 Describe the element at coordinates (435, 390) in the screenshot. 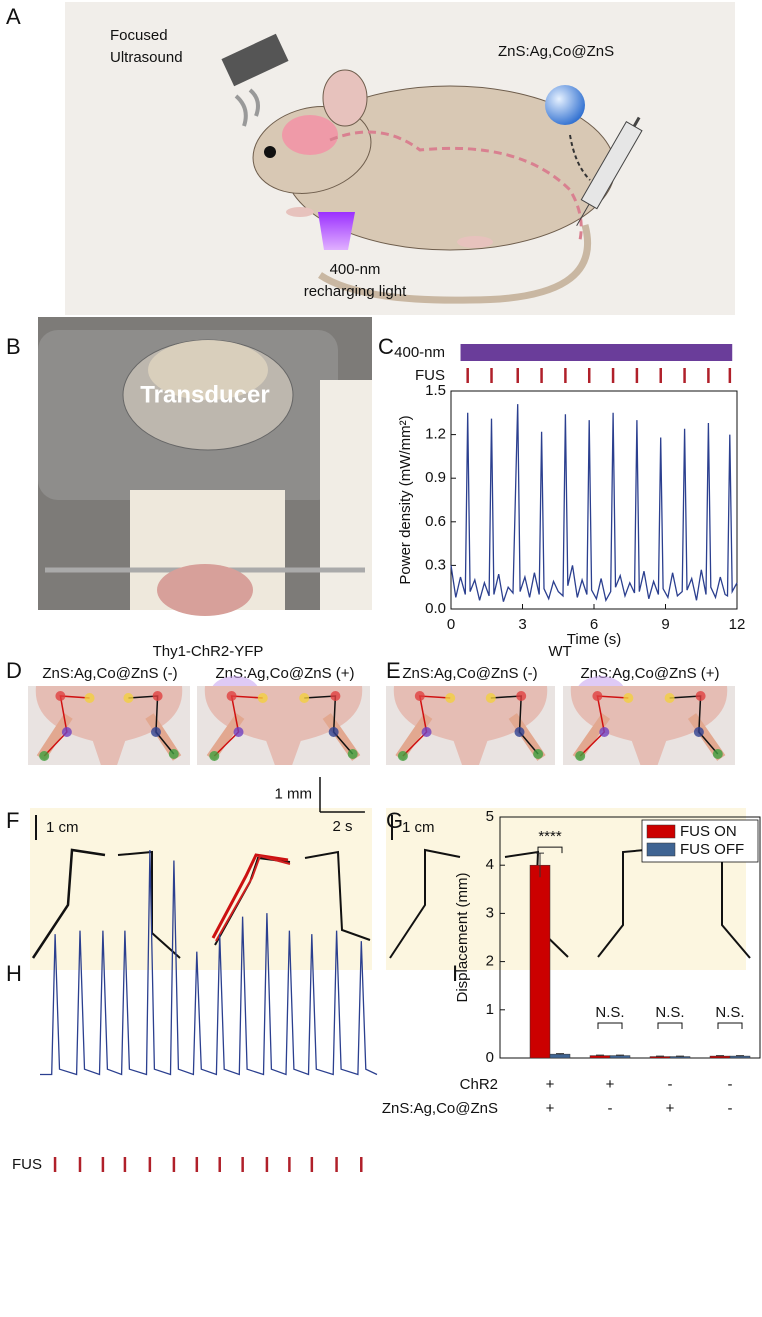

I see `y-tick-label: 1.5` at that location.